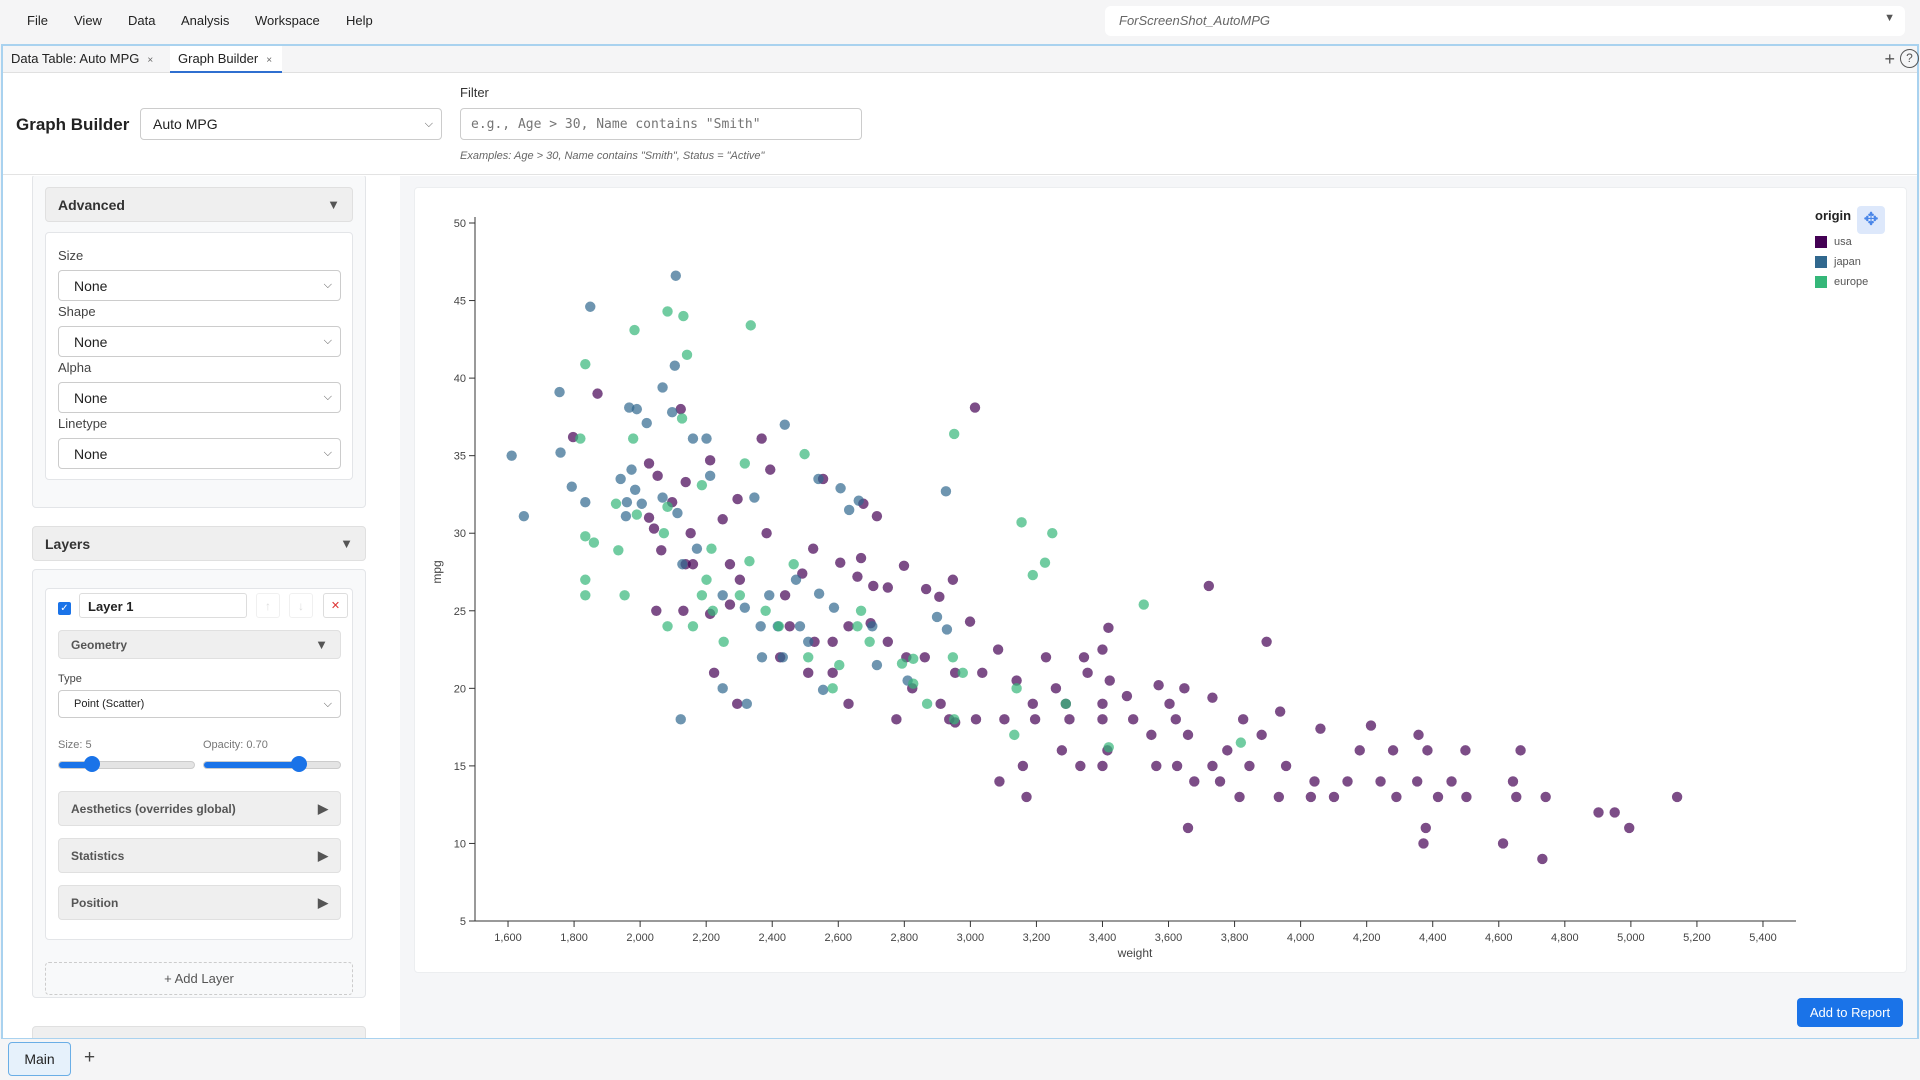  I want to click on move-down-icon: ↓, so click(301, 605).